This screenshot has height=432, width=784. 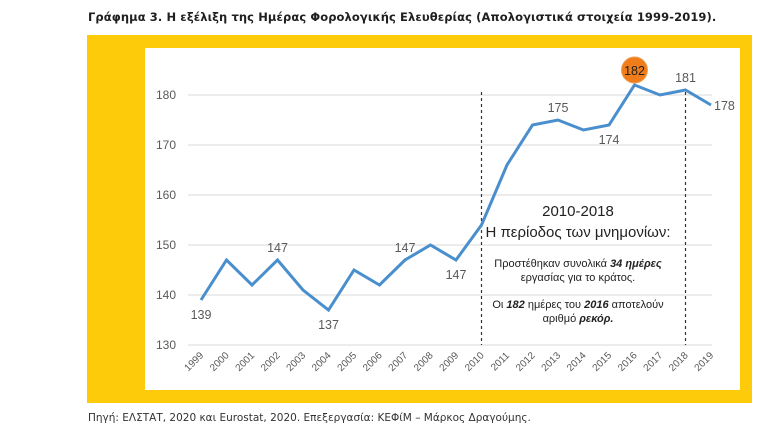 What do you see at coordinates (166, 145) in the screenshot?
I see `y-tick-label: 170` at bounding box center [166, 145].